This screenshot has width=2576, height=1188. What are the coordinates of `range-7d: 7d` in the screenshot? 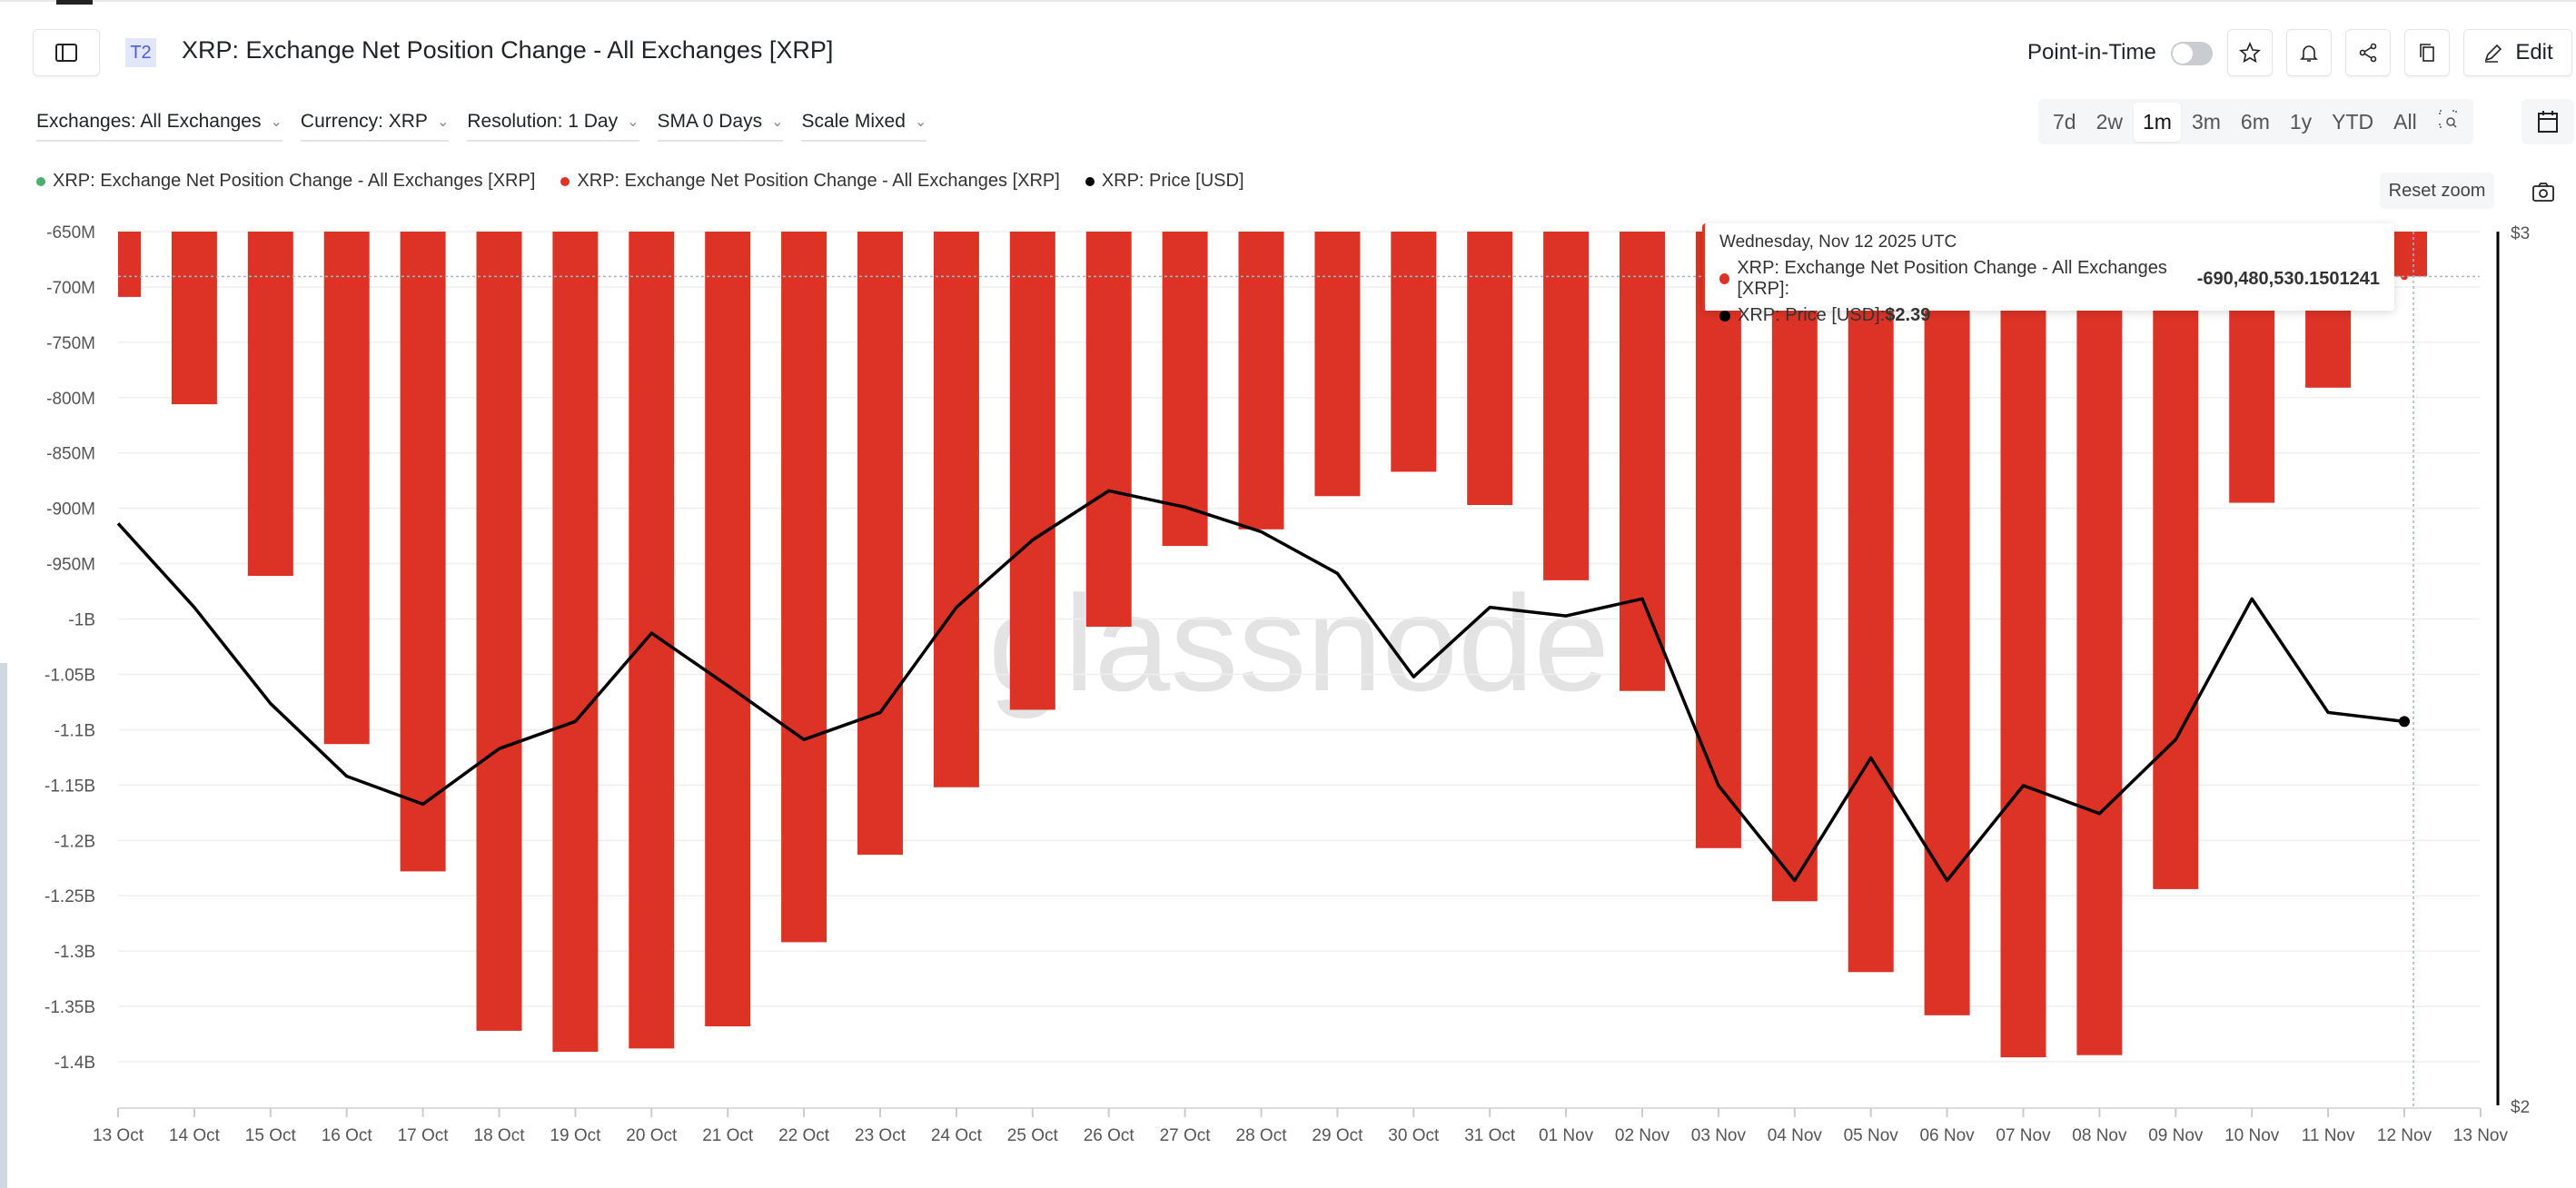 It's located at (2064, 121).